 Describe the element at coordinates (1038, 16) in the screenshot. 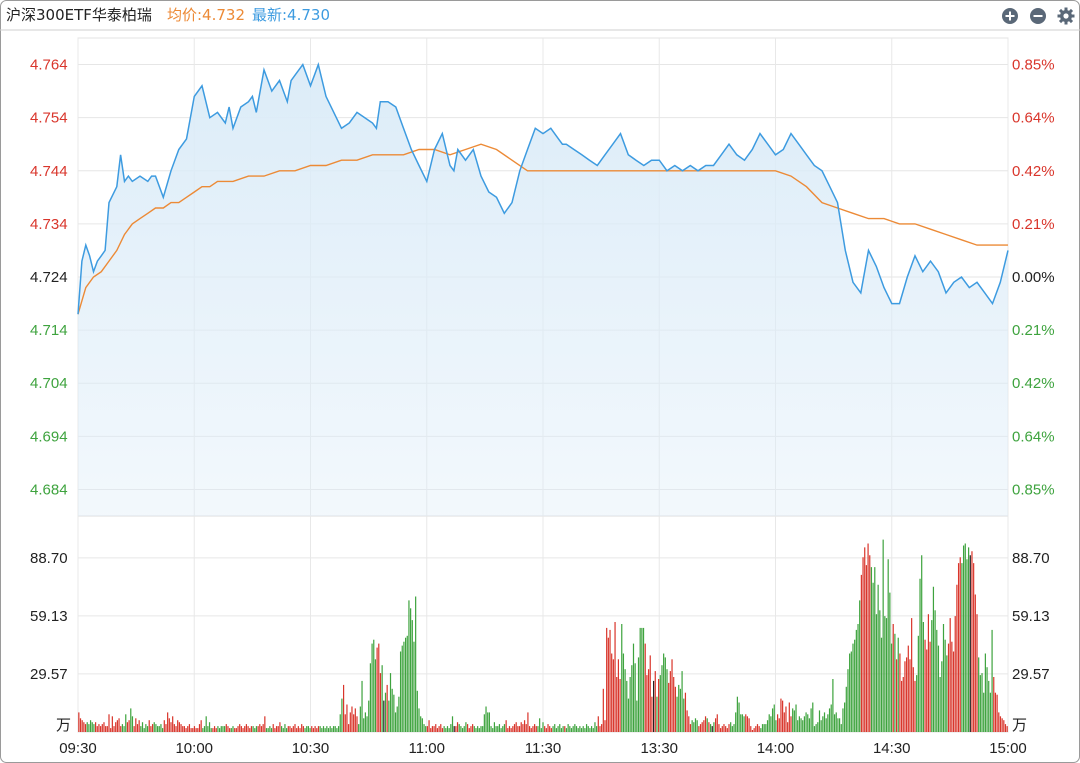

I see `zoom-out-icon` at that location.